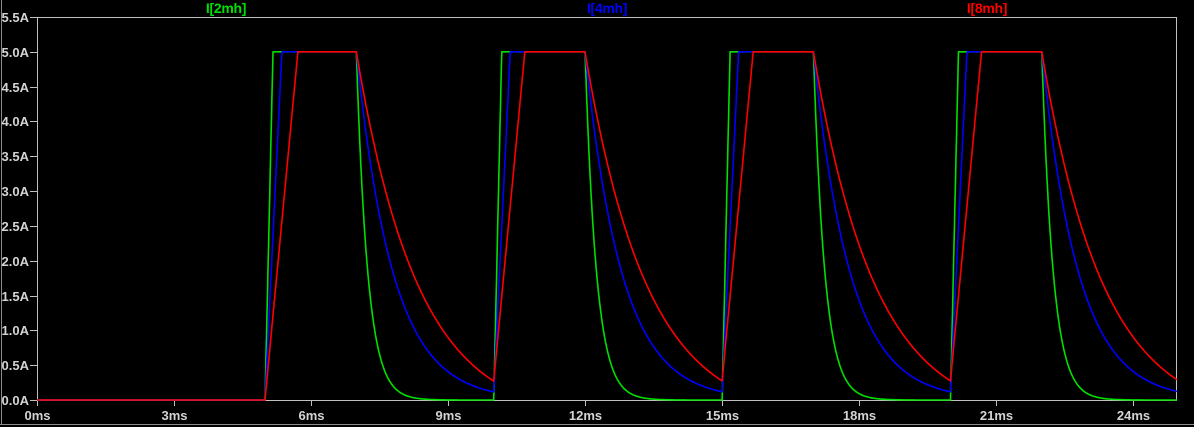 Image resolution: width=1194 pixels, height=427 pixels. What do you see at coordinates (16, 52) in the screenshot?
I see `y-tick-label: 5.0A` at bounding box center [16, 52].